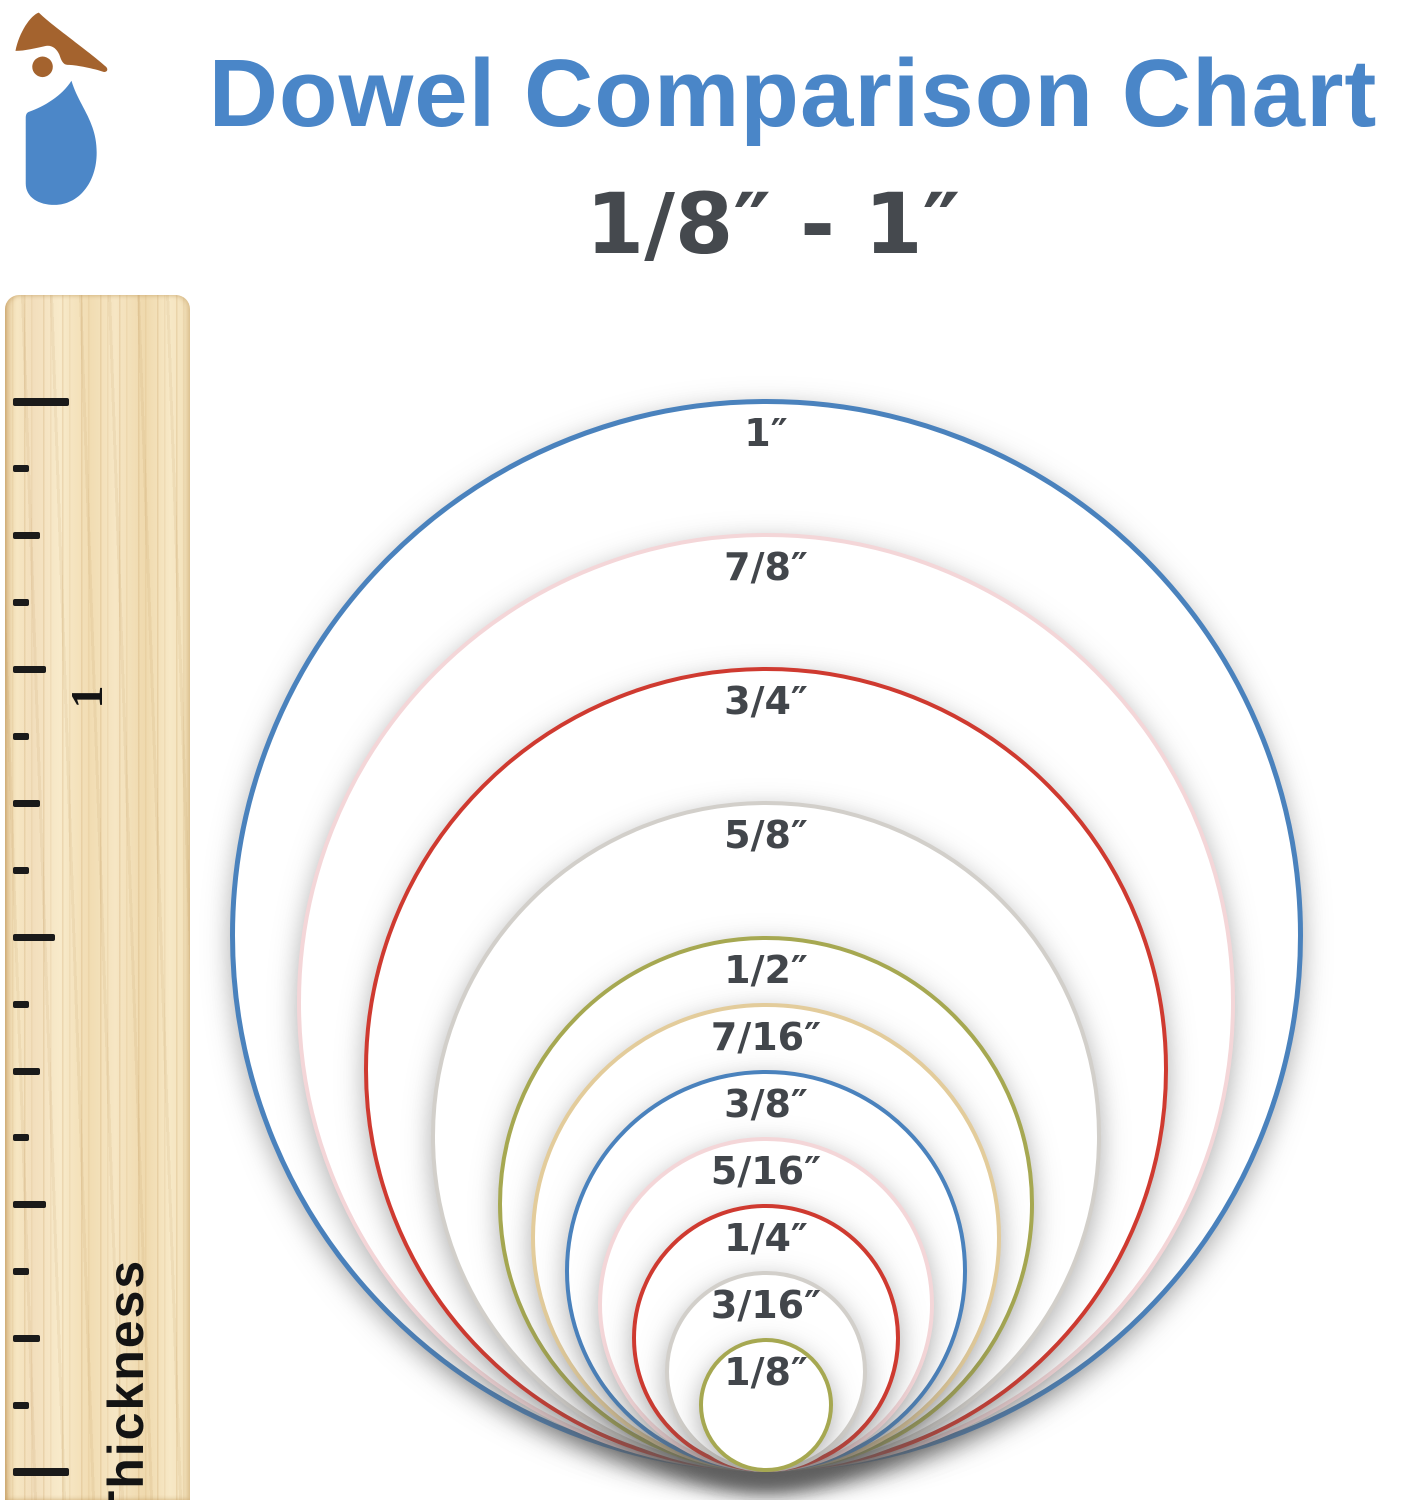 The image size is (1426, 1500). I want to click on logo-roof-shape, so click(61, 42).